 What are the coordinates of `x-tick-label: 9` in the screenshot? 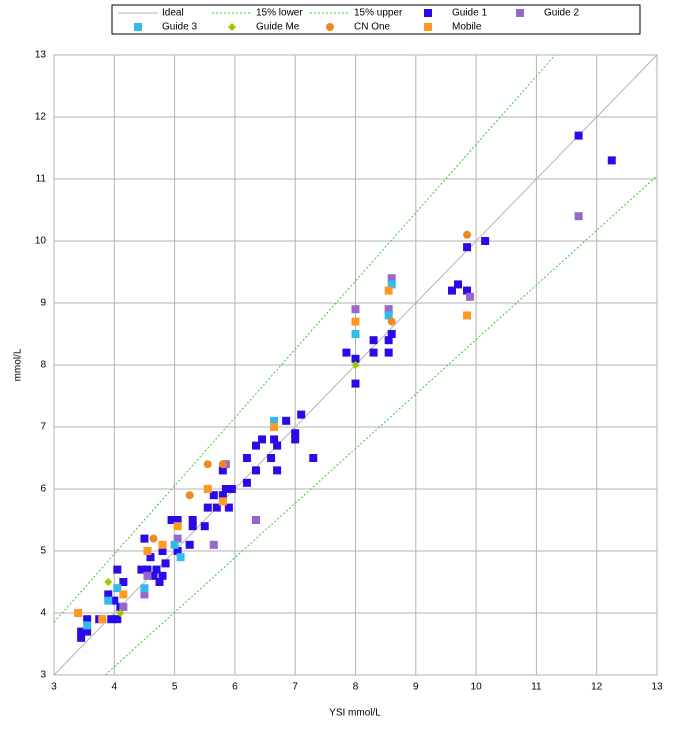 It's located at (416, 687).